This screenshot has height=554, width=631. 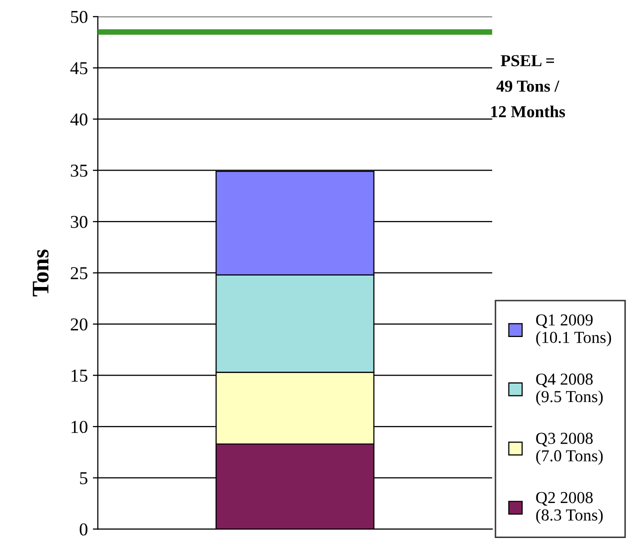 What do you see at coordinates (84, 529) in the screenshot?
I see `y-tick-label: 0` at bounding box center [84, 529].